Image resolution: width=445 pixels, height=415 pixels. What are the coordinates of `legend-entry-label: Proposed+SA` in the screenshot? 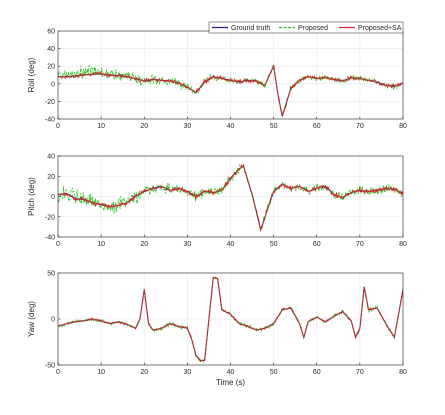 It's located at (380, 28).